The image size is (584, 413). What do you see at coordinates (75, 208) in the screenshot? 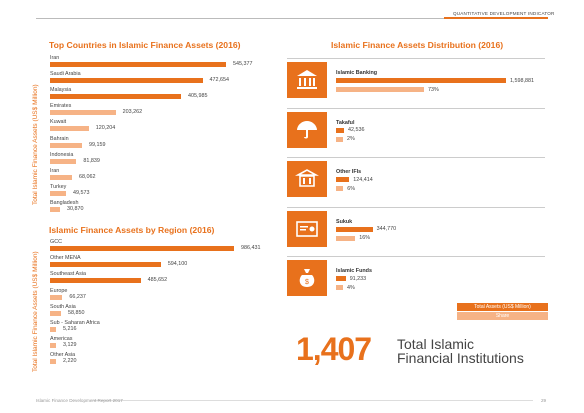
I see `bar-value-label: 30,870` at bounding box center [75, 208].